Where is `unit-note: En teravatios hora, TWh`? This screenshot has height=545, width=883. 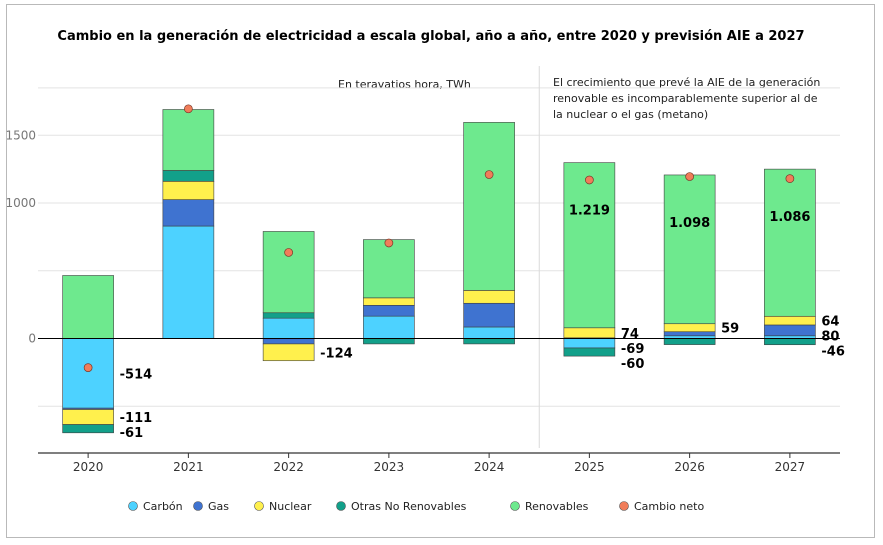
unit-note: En teravatios hora, TWh is located at coordinates (404, 84).